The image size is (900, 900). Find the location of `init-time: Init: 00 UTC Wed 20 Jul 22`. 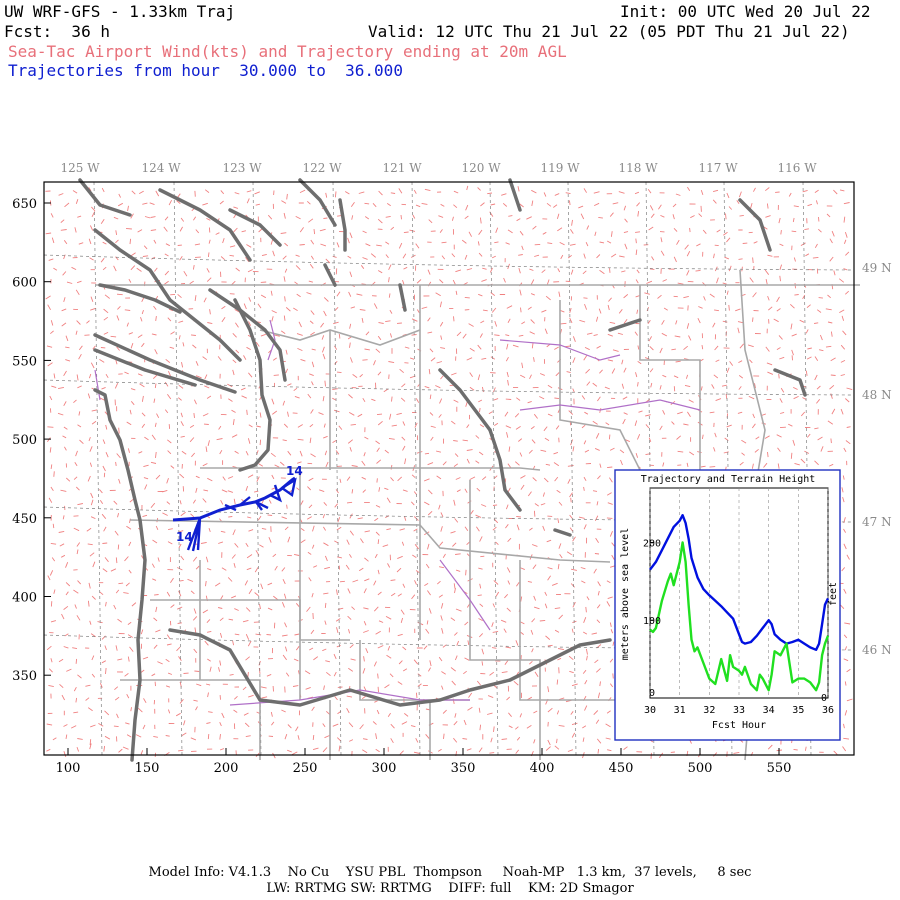

init-time: Init: 00 UTC Wed 20 Jul 22 is located at coordinates (745, 11).